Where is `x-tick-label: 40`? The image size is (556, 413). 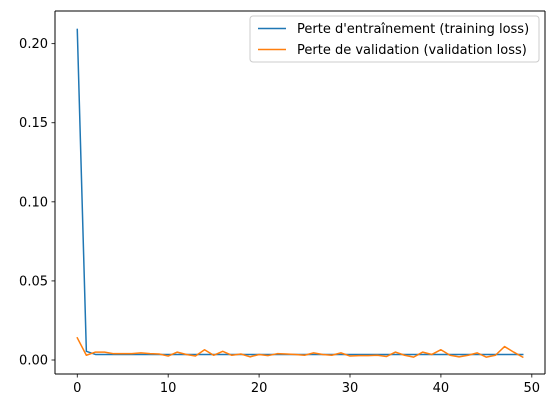 x-tick-label: 40 is located at coordinates (441, 388).